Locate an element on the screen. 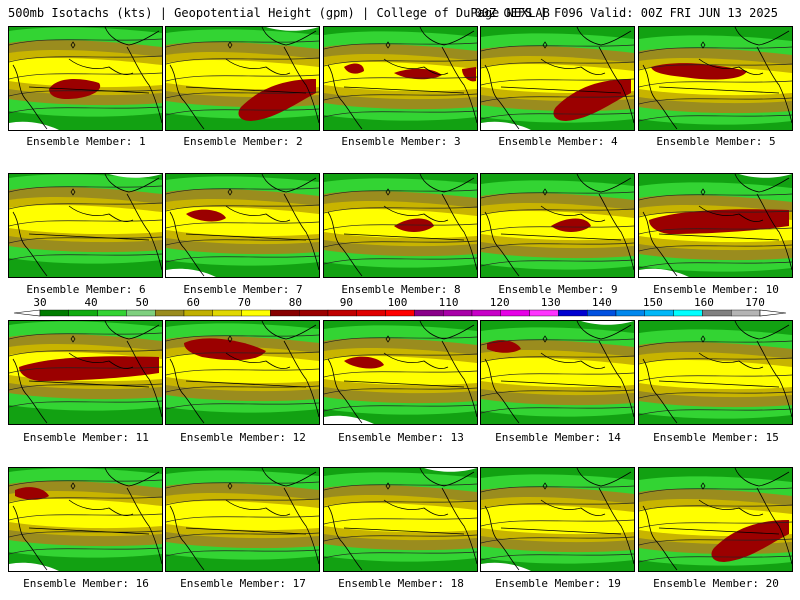 The height and width of the screenshot is (600, 800). ensemble-member-label: Ensemble Member: 9 is located at coordinates (558, 289).